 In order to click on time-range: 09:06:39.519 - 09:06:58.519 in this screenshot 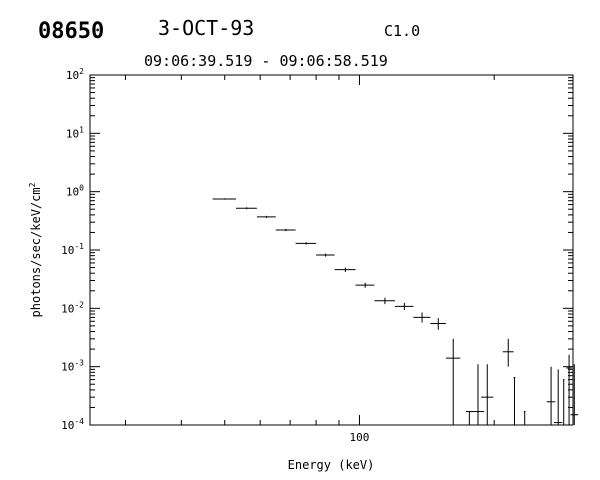, I will do `click(266, 61)`.